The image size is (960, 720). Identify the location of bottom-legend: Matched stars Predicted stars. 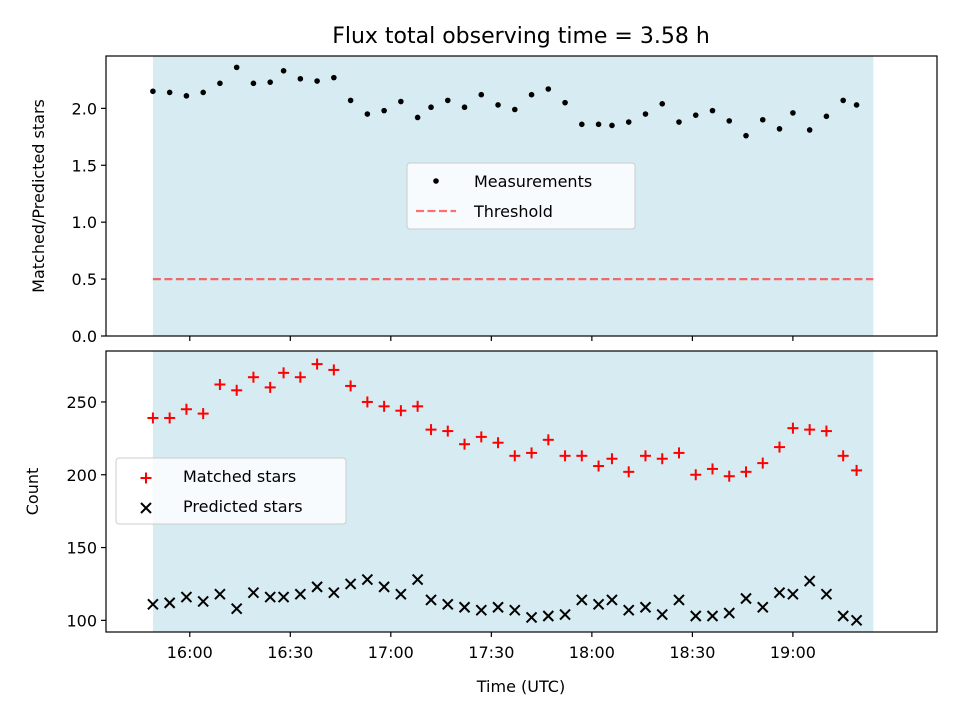
(231, 491).